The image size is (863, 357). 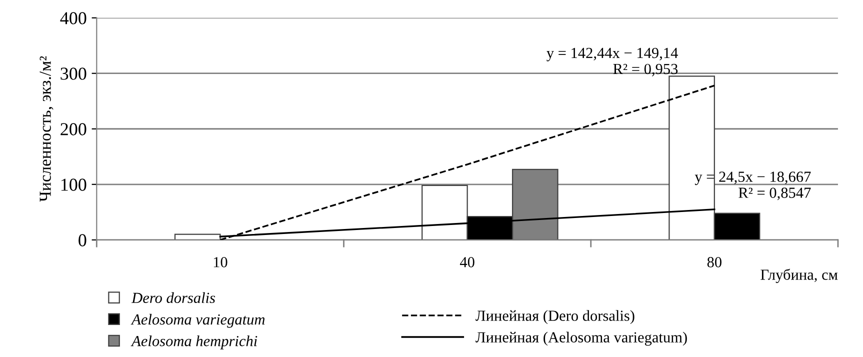 What do you see at coordinates (197, 321) in the screenshot?
I see `legend-label: Aelosoma variegatum` at bounding box center [197, 321].